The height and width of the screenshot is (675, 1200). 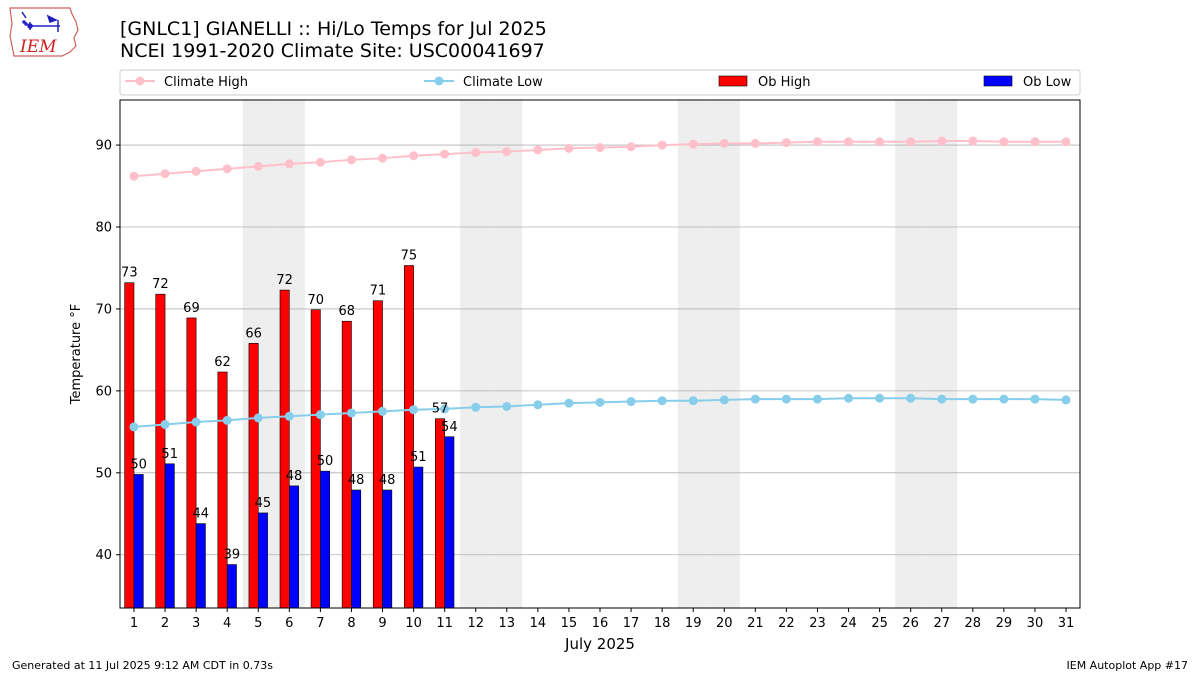 I want to click on legend-swatch-ob-low, so click(x=998, y=81).